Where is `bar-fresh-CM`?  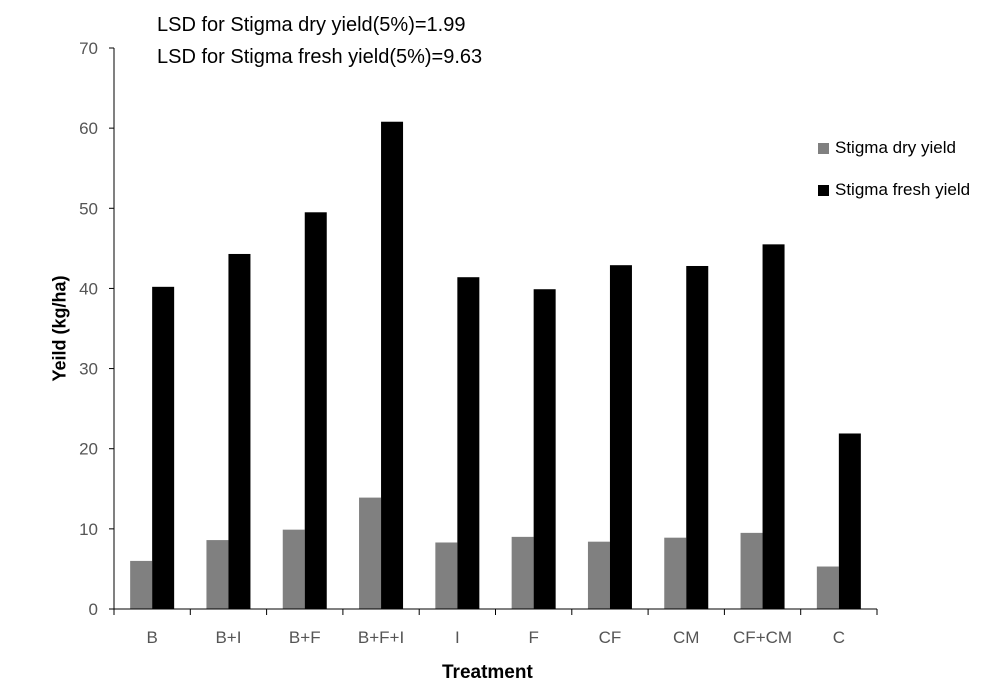
bar-fresh-CM is located at coordinates (697, 437).